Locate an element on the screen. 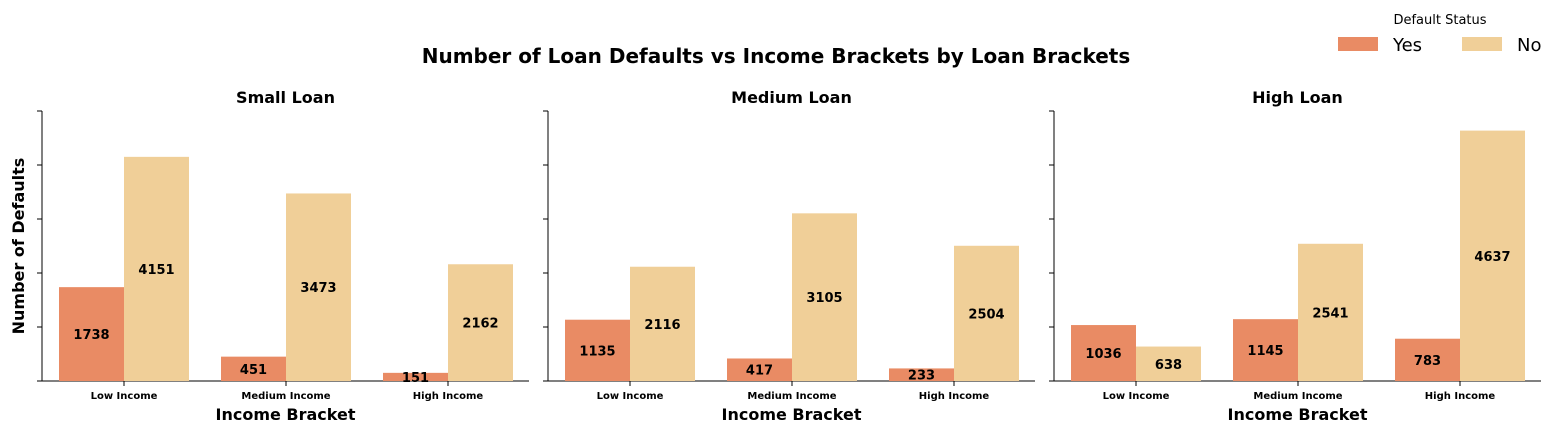  legend: Default Status Yes No is located at coordinates (1439, 34).